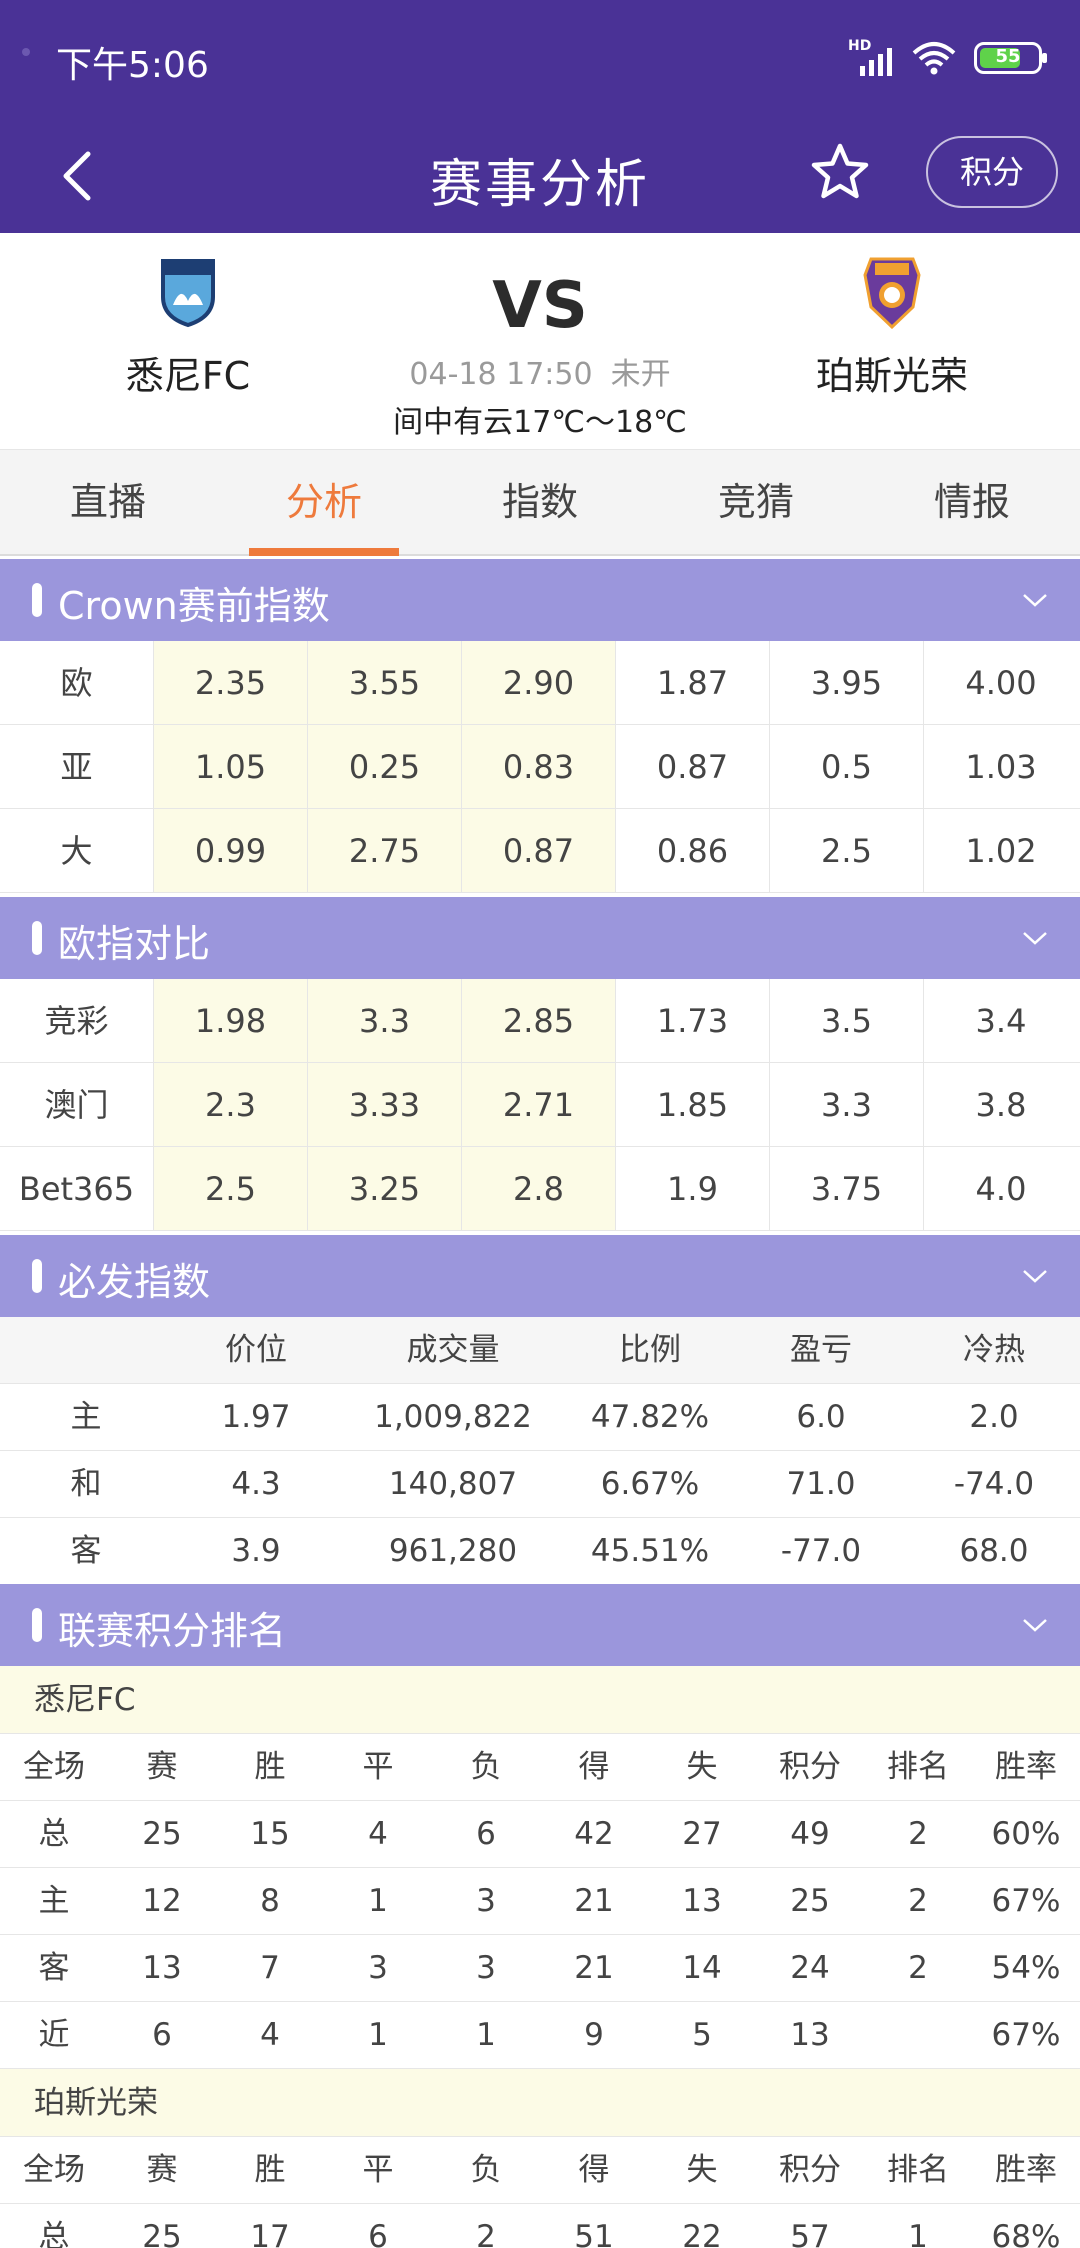  I want to click on tab-guess: 竞猜, so click(755, 502).